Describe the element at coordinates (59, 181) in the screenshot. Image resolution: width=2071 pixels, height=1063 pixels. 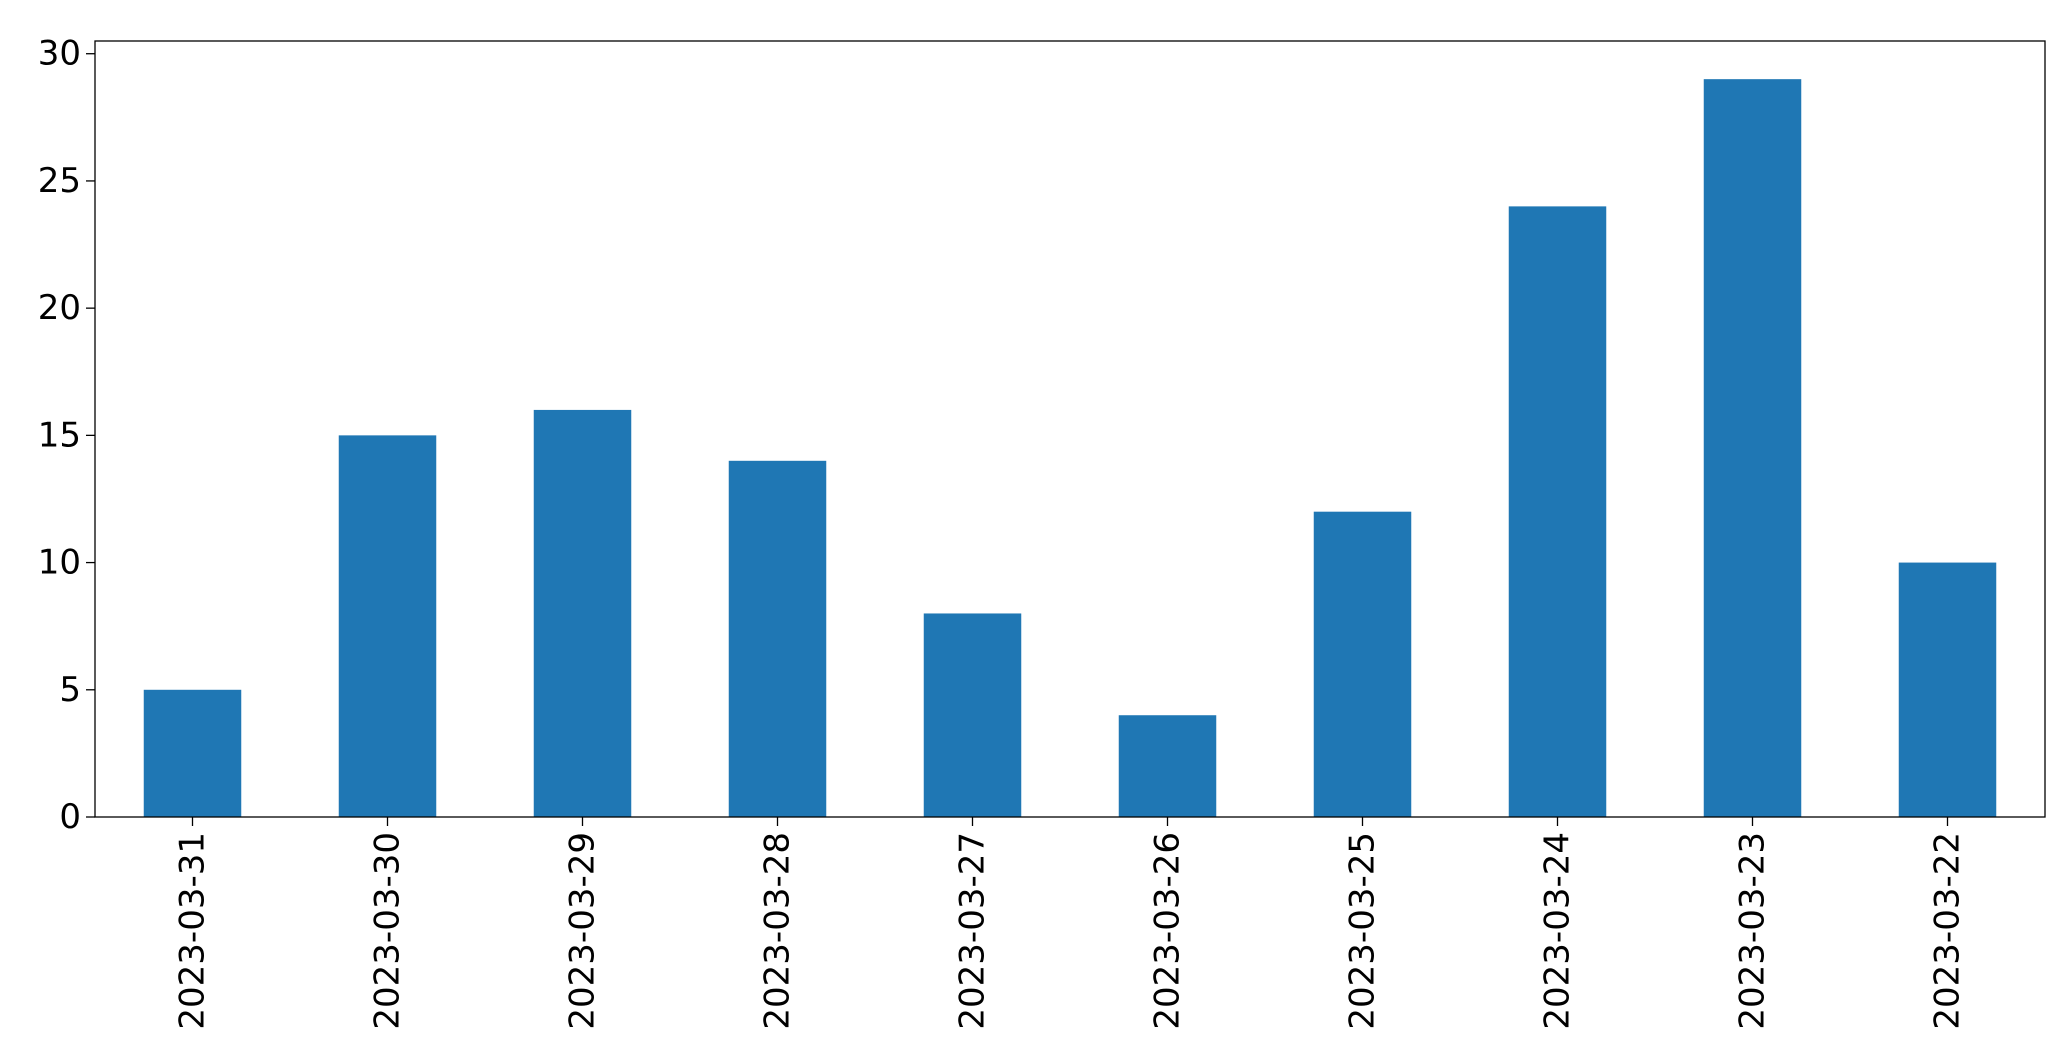
I see `y-tick-label: 25` at that location.